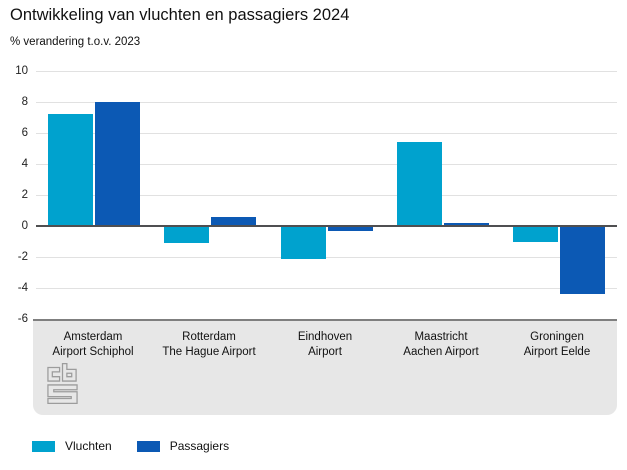  I want to click on y-tick-label: 2, so click(24, 194).